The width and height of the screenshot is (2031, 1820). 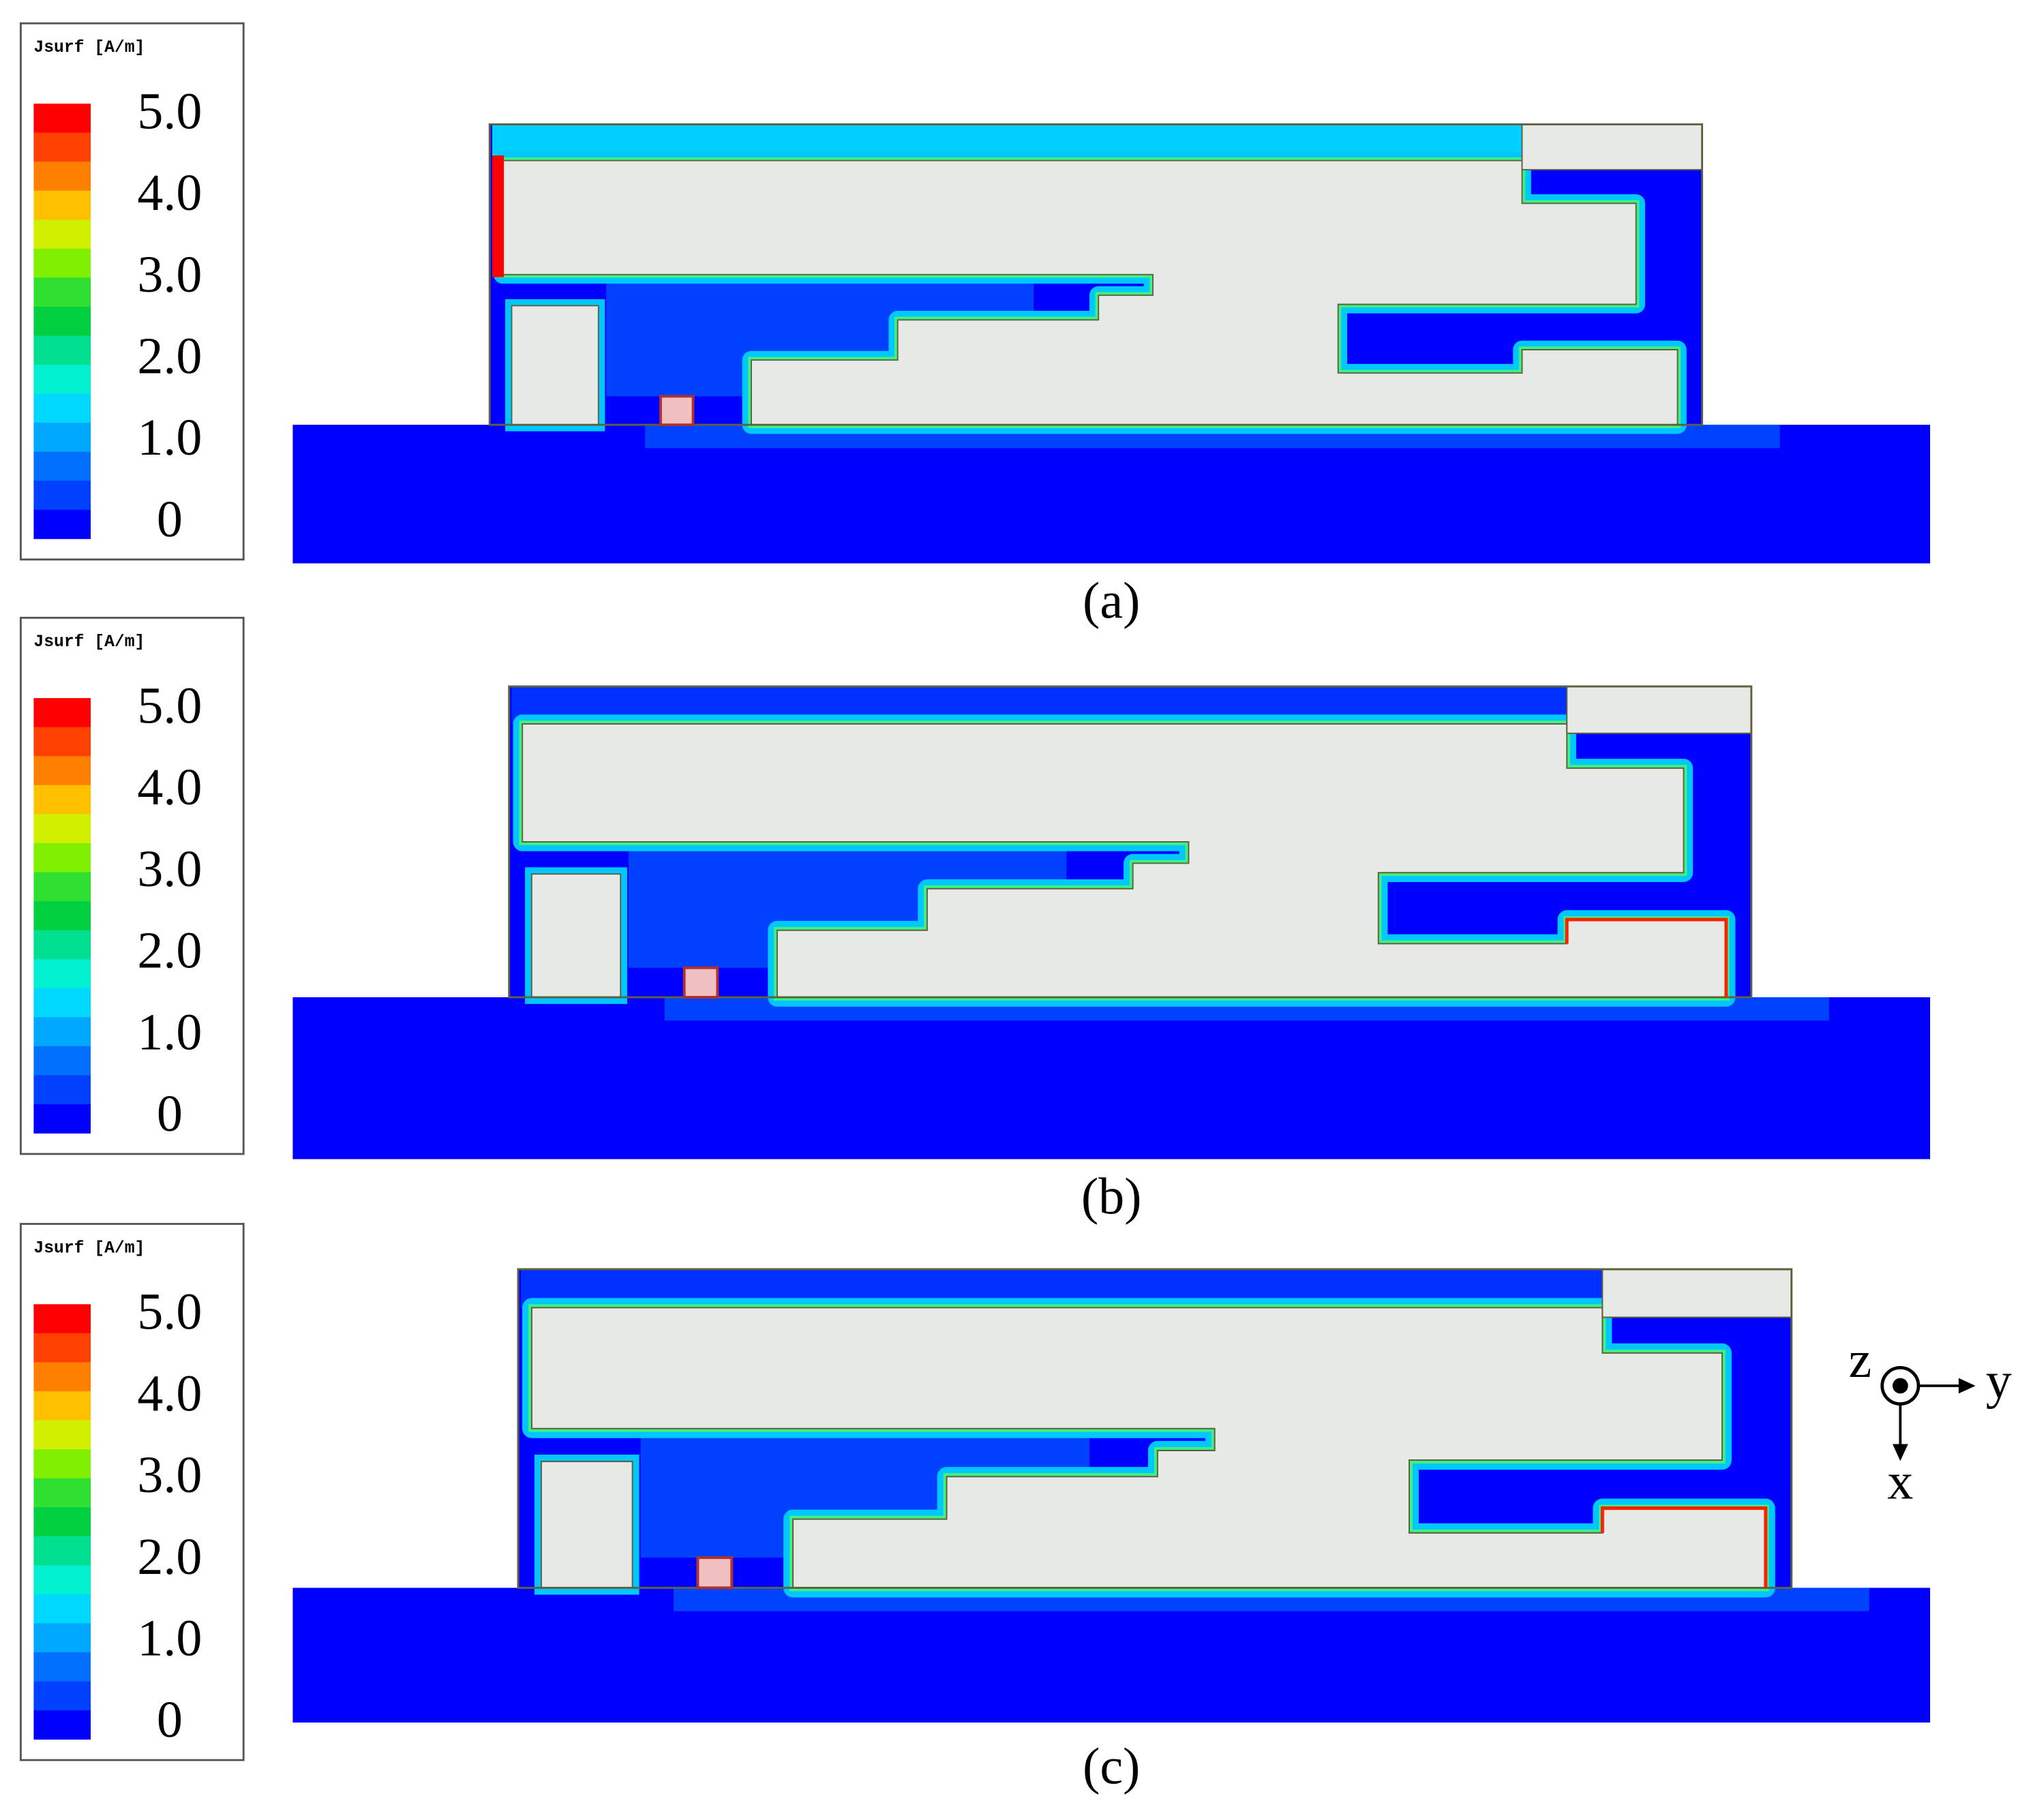 I want to click on axis-z-dot, so click(x=1900, y=1386).